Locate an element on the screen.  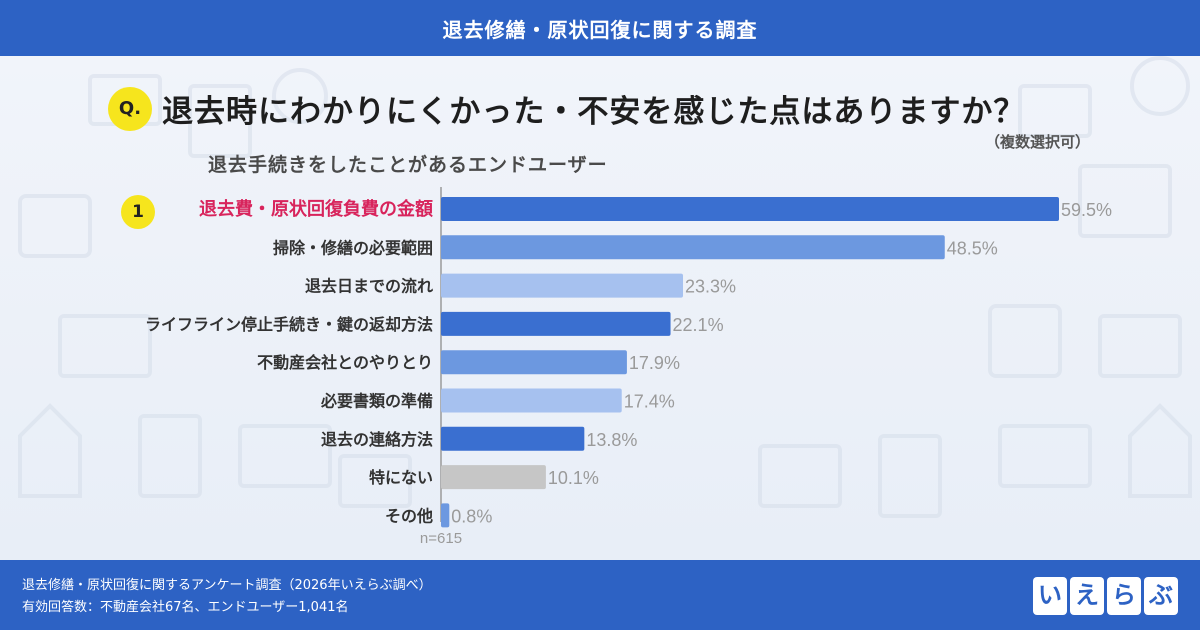
question-row: Q. 退去時にわかりにくかった・不安を感じた点はありますか？ is located at coordinates (566, 108).